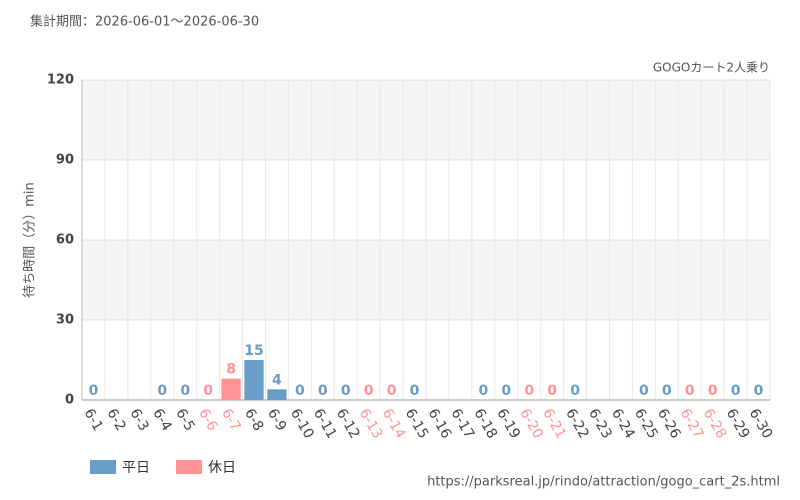  I want to click on header: 集計期間：2026-06-01～2026-06-30, so click(144, 22).